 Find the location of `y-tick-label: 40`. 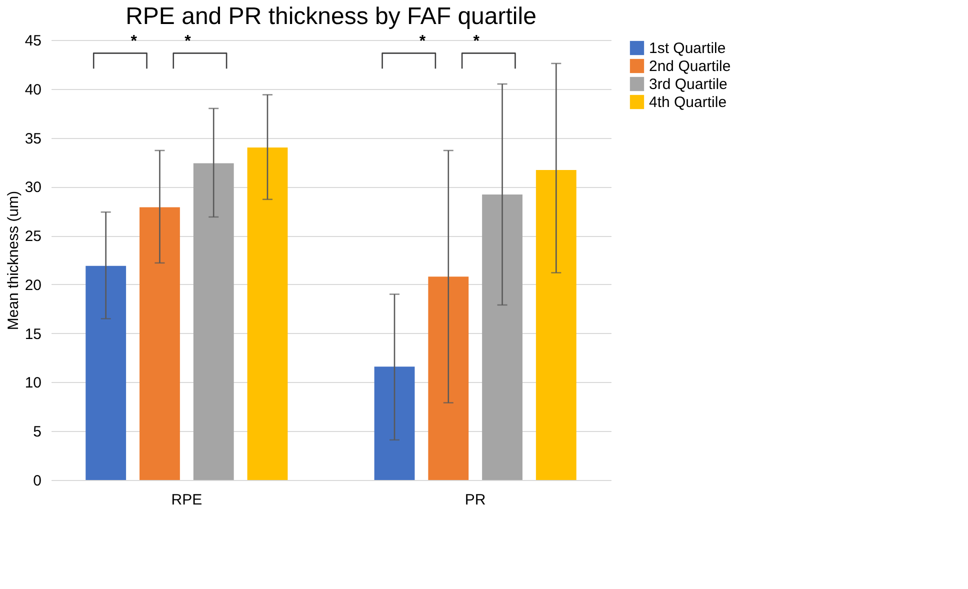

y-tick-label: 40 is located at coordinates (33, 89).